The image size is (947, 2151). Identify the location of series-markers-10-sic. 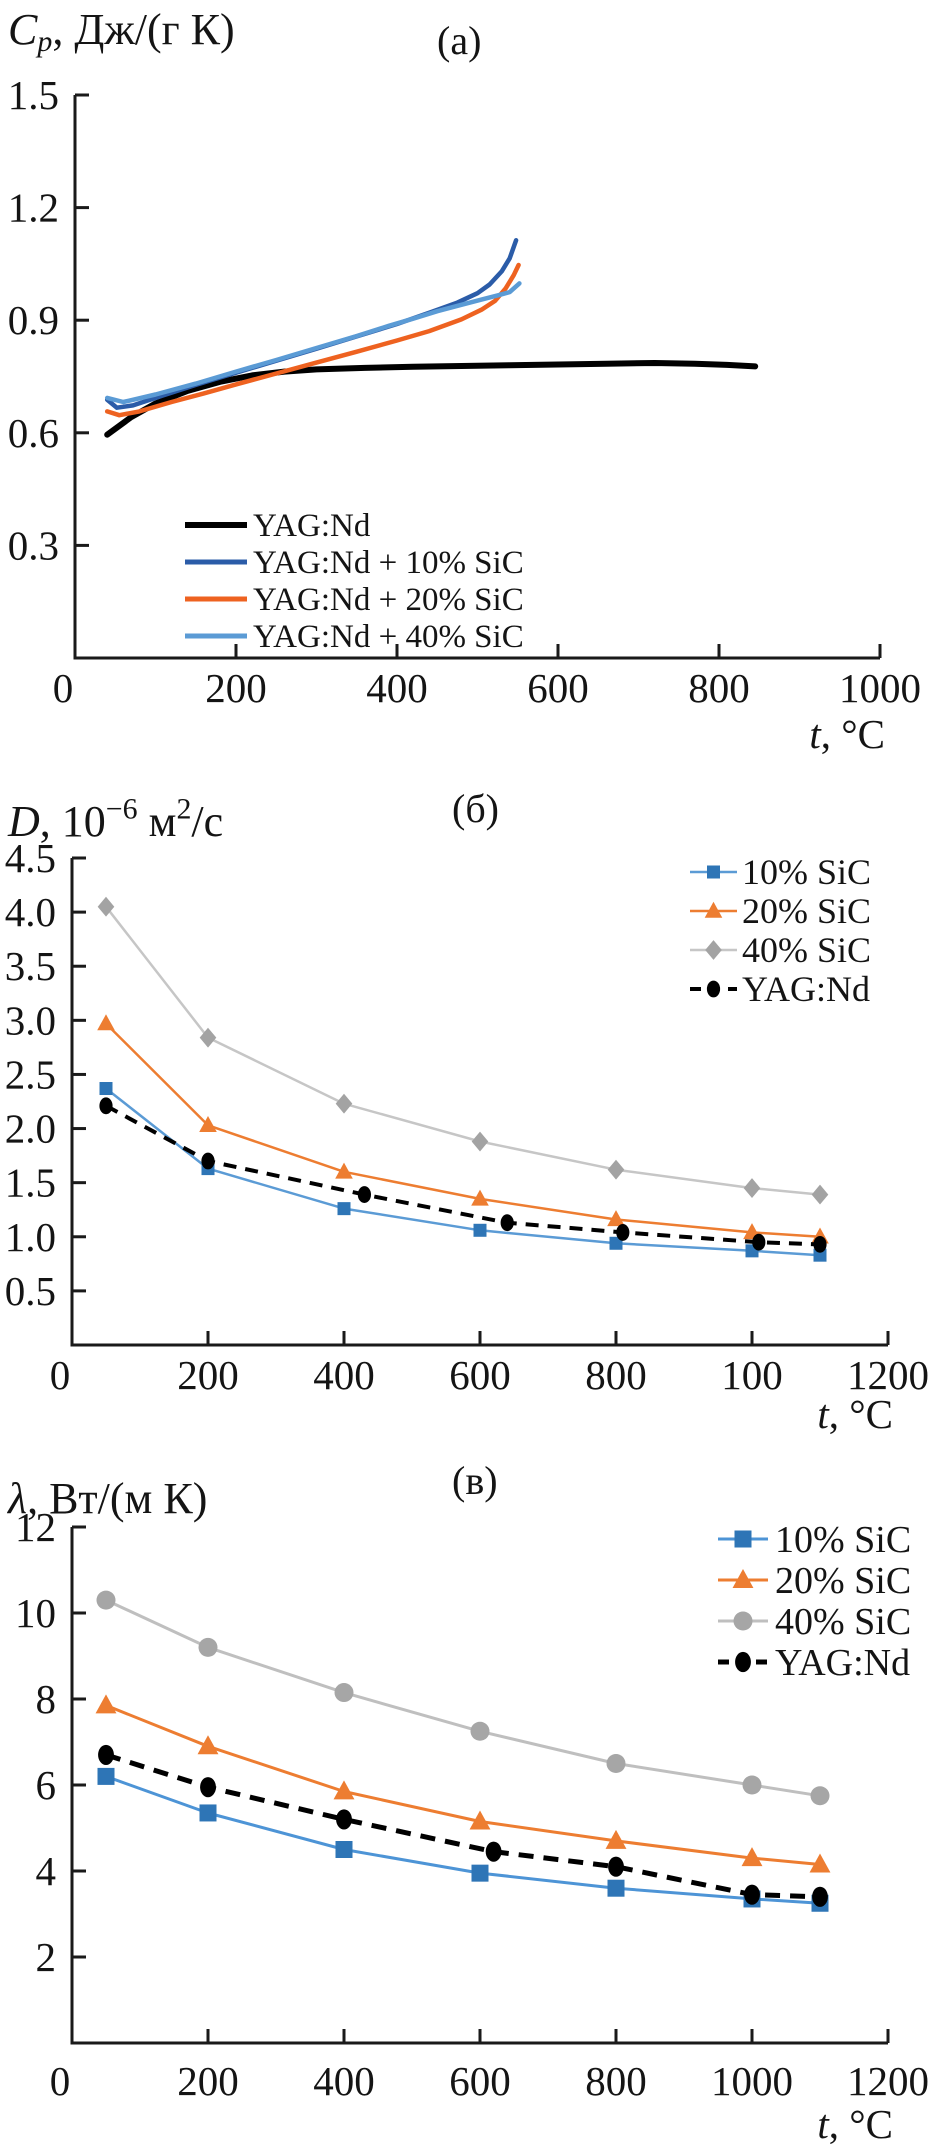
(463, 1172).